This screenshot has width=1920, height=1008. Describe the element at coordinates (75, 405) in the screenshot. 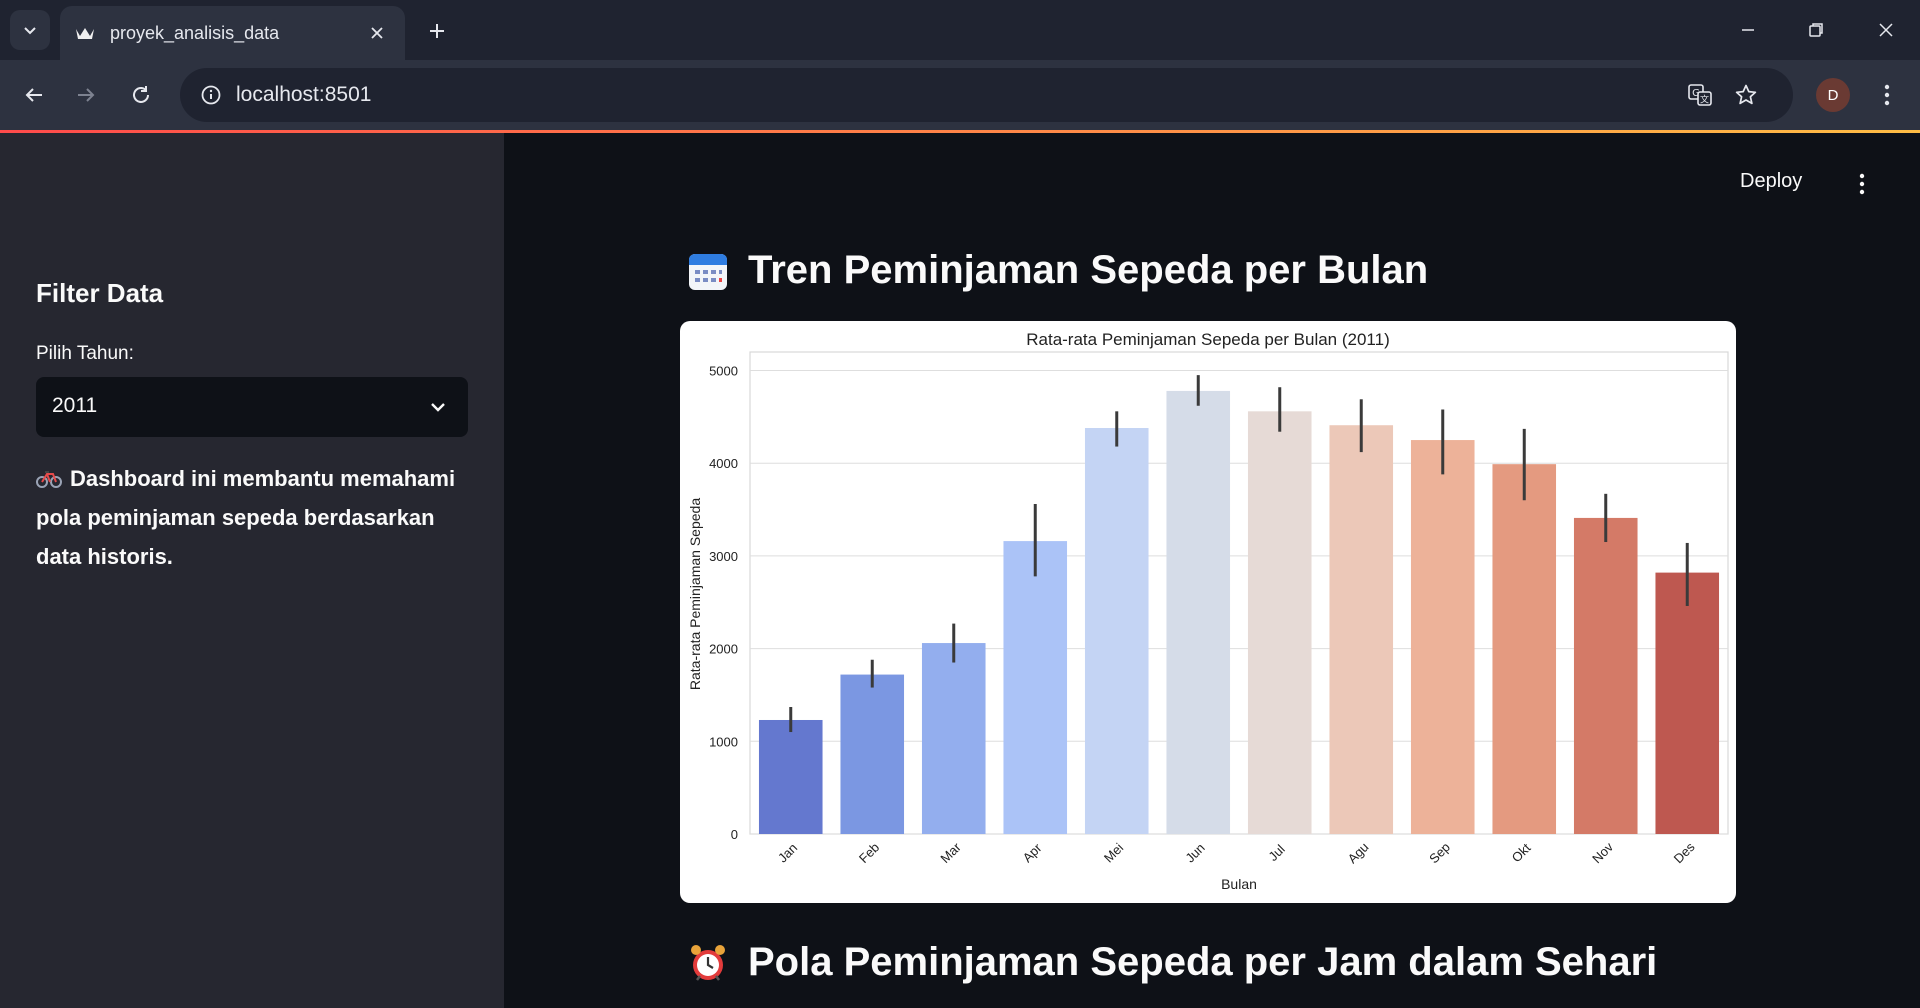

I see `year-select-value: 2011` at that location.